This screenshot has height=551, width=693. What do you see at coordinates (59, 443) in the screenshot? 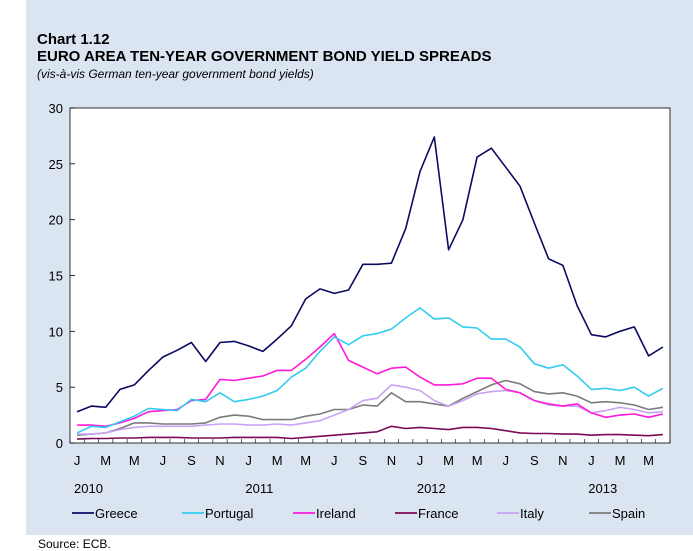
I see `y-tick-label: 0` at bounding box center [59, 443].